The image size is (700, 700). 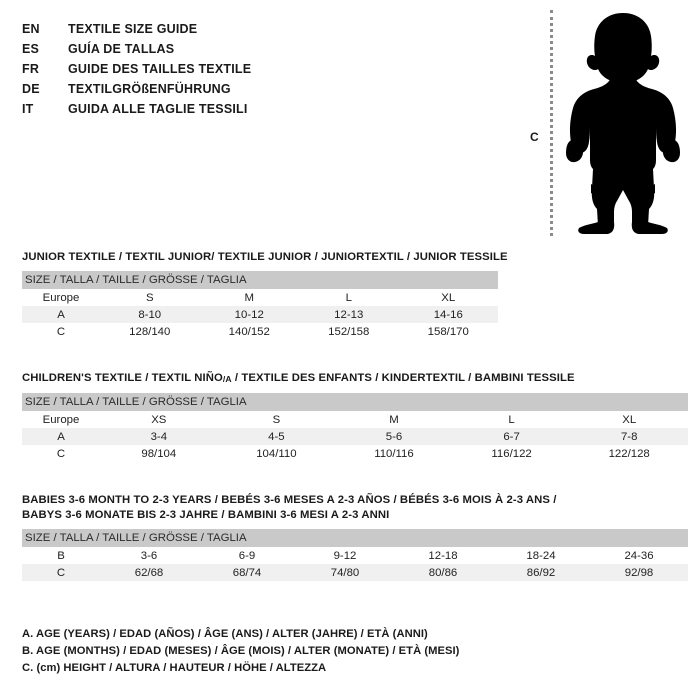 I want to click on section-title-subscript: /A, so click(x=227, y=379).